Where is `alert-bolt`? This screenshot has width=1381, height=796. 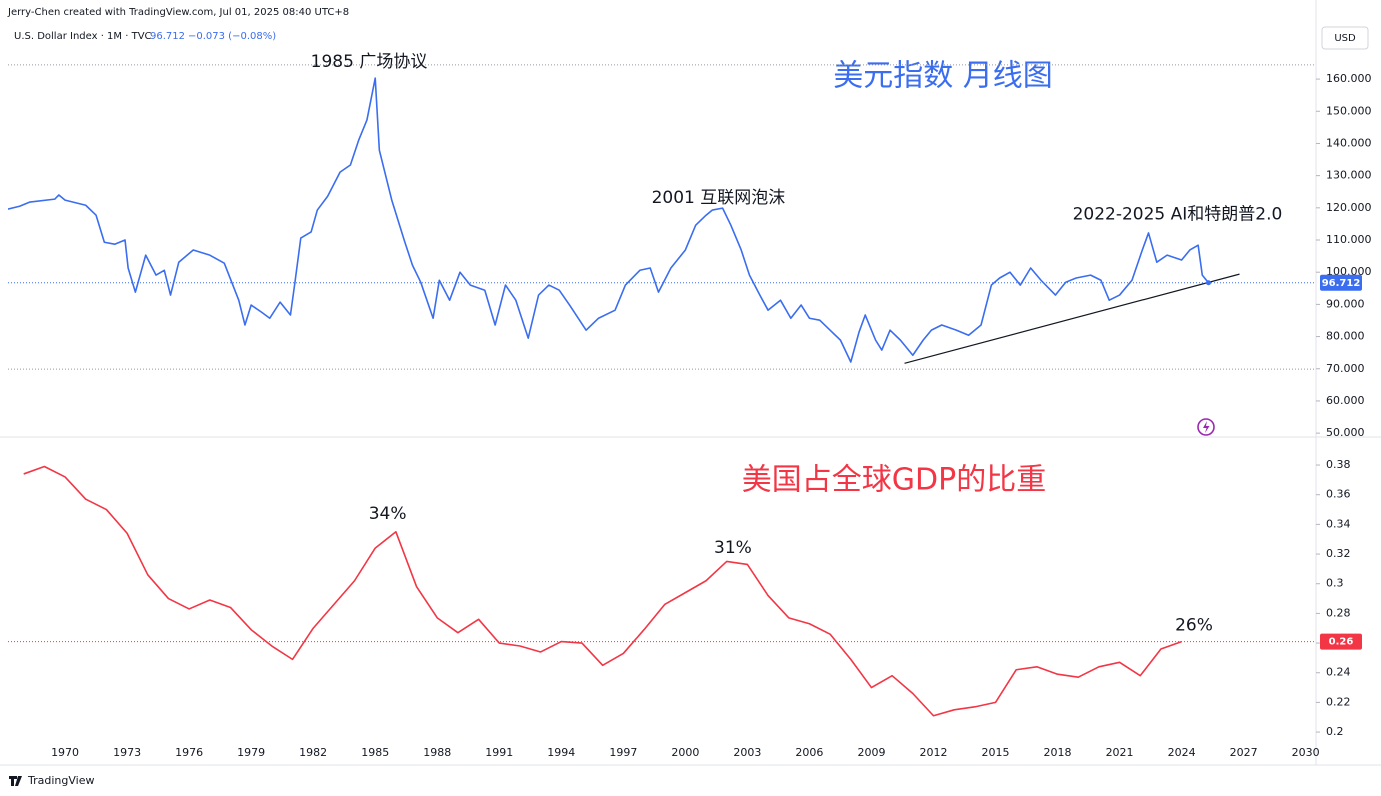 alert-bolt is located at coordinates (1206, 427).